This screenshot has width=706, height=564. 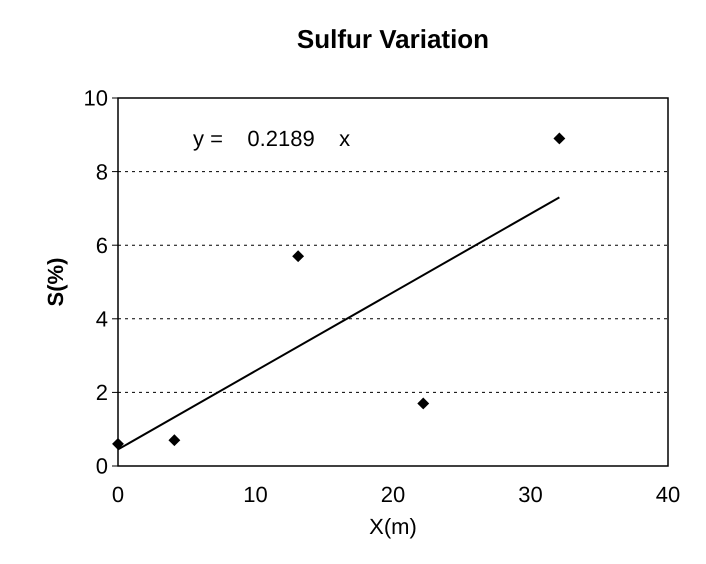 I want to click on x-tick-label: 30, so click(x=530, y=494).